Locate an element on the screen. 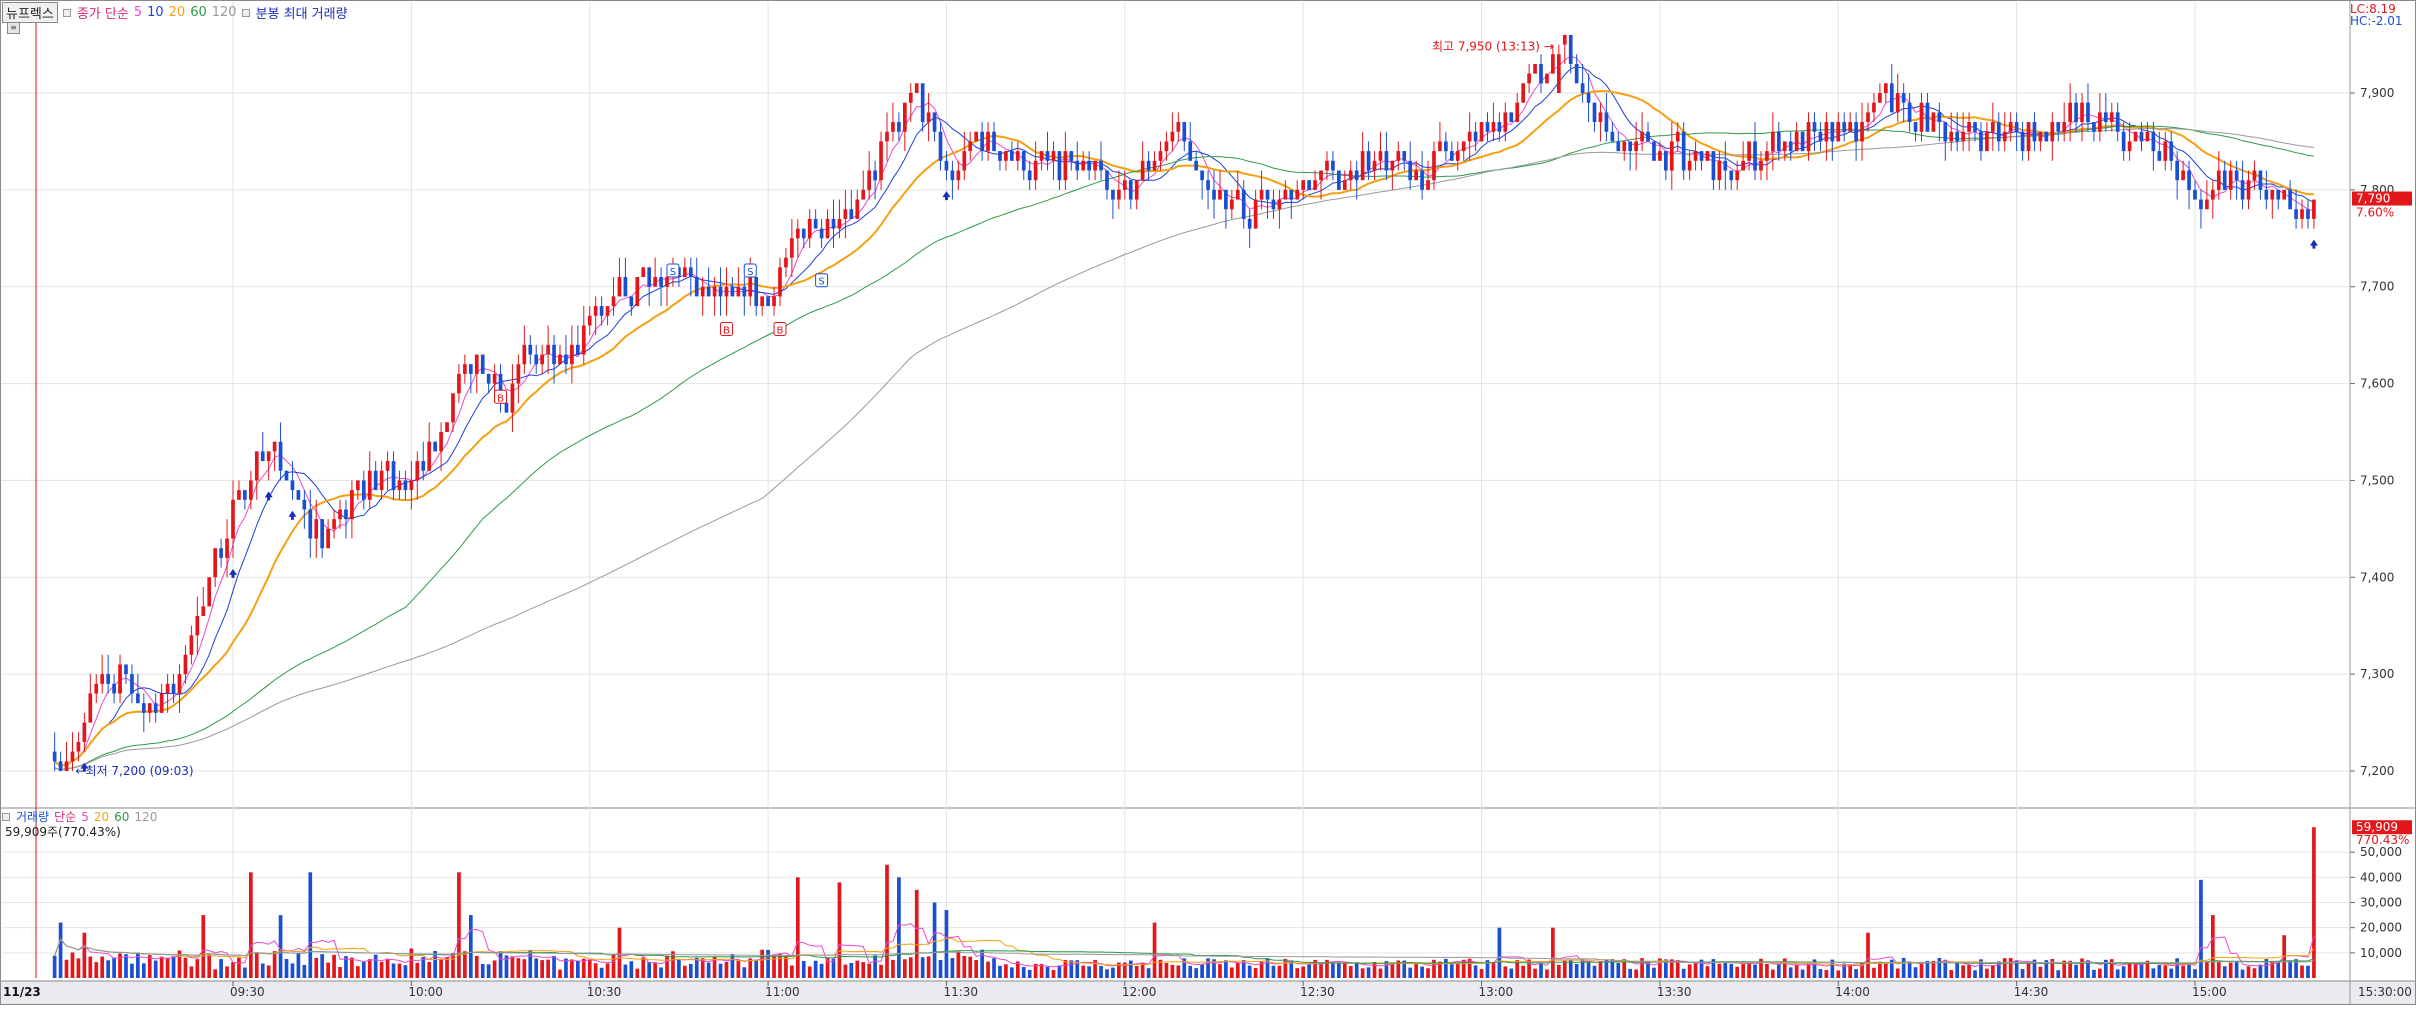 This screenshot has height=1009, width=2416. ma-period-5: 5 is located at coordinates (138, 12).